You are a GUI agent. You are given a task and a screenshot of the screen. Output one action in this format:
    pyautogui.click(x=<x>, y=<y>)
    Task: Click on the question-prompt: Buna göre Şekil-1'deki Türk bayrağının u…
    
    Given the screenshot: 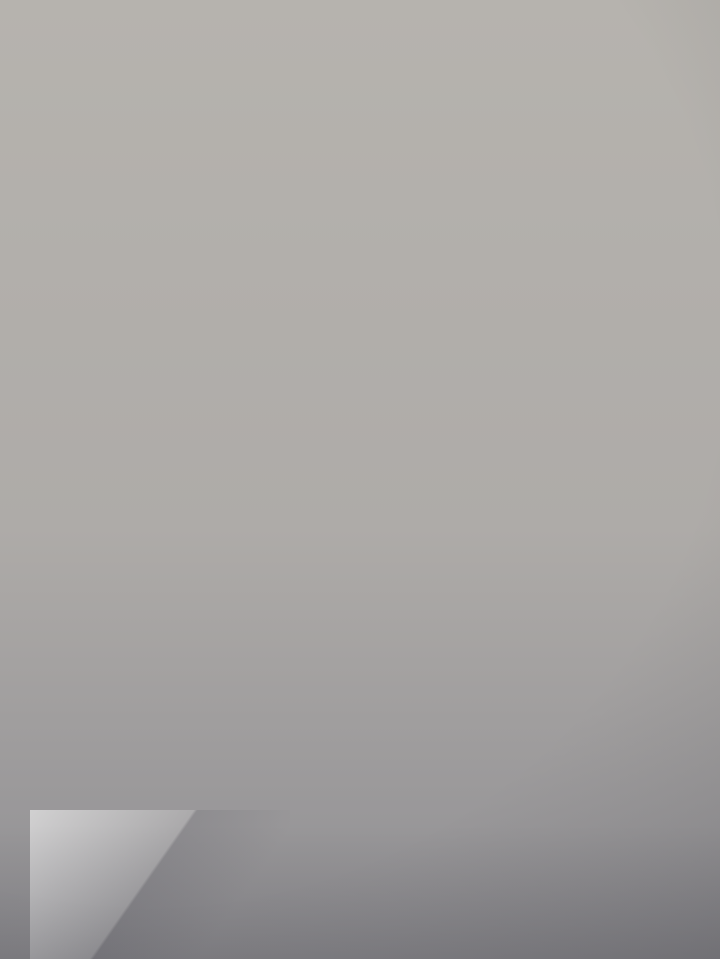 What is the action you would take?
    pyautogui.click(x=257, y=350)
    